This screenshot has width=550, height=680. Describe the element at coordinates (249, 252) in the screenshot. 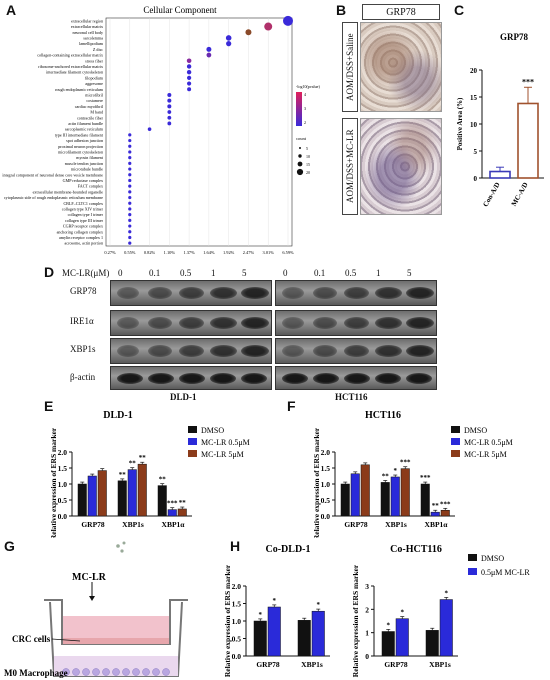

I see `x-tick-label: 2.47%` at that location.